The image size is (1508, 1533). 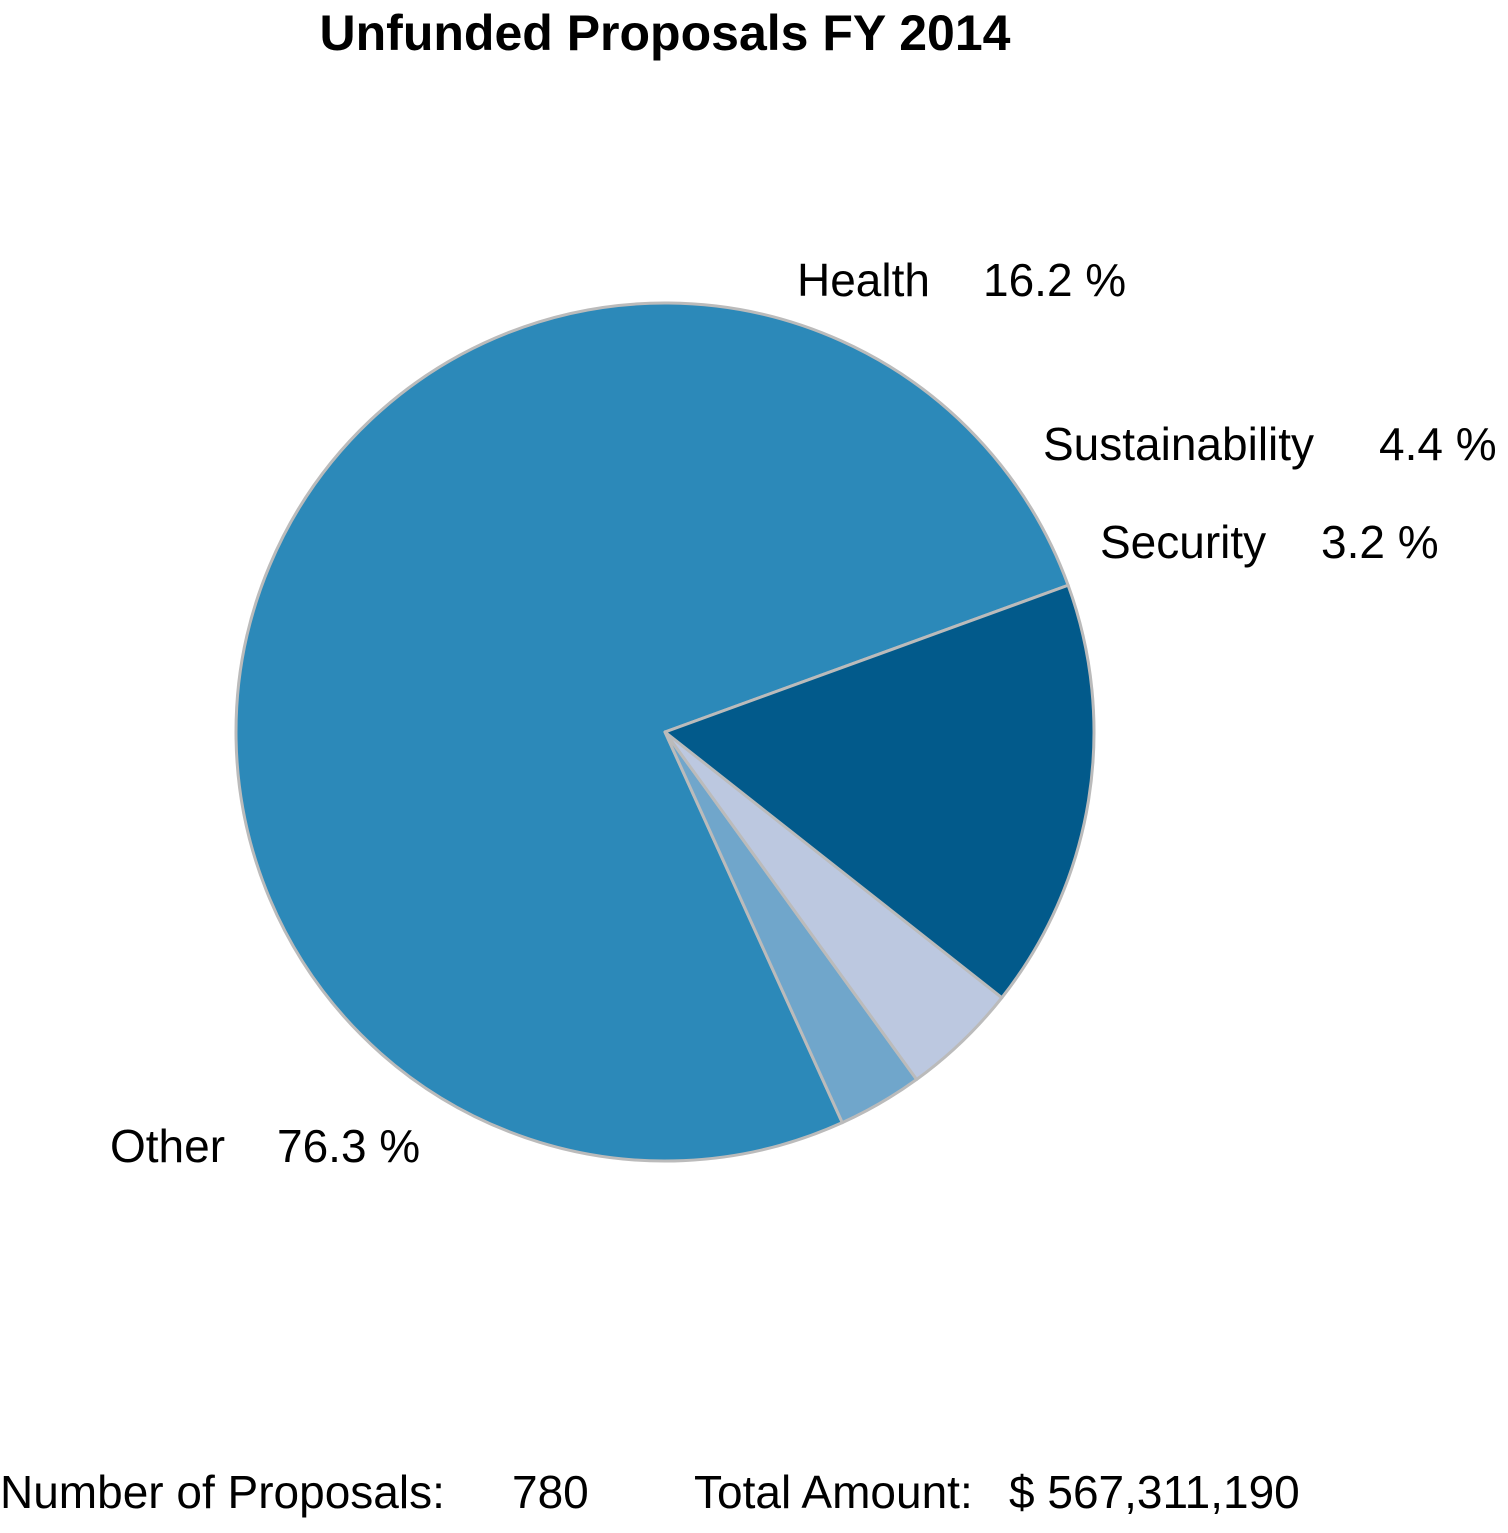 What do you see at coordinates (1438, 444) in the screenshot?
I see `slice-percent-sustainability: 4.4 %` at bounding box center [1438, 444].